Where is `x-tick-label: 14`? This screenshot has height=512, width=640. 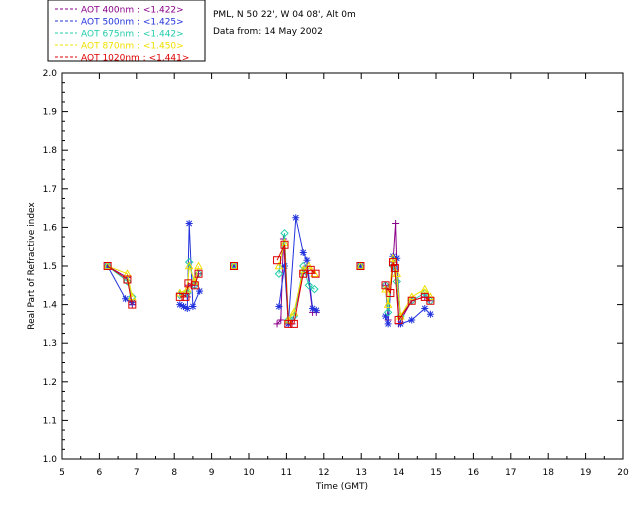
x-tick-label: 14 is located at coordinates (399, 473).